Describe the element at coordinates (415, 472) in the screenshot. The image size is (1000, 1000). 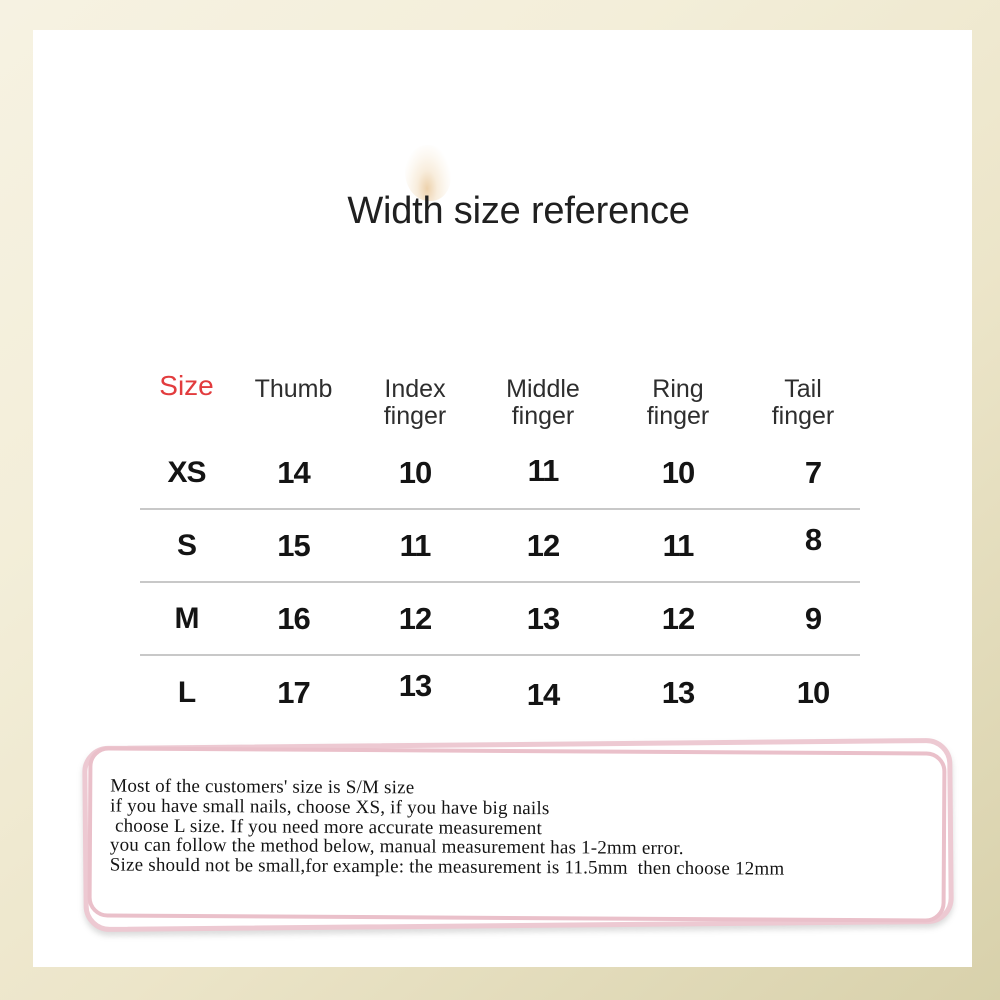
I see `size-value-index: 10` at that location.